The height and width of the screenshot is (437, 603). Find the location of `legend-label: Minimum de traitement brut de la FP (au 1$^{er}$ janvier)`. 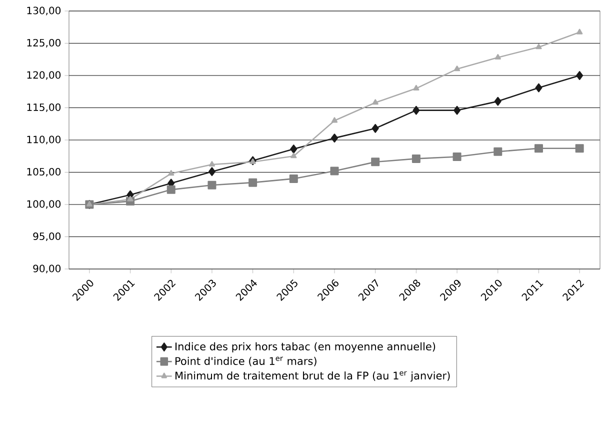

legend-label: Minimum de traitement brut de la FP (au 1$^{er}$ janvier) is located at coordinates (313, 376).